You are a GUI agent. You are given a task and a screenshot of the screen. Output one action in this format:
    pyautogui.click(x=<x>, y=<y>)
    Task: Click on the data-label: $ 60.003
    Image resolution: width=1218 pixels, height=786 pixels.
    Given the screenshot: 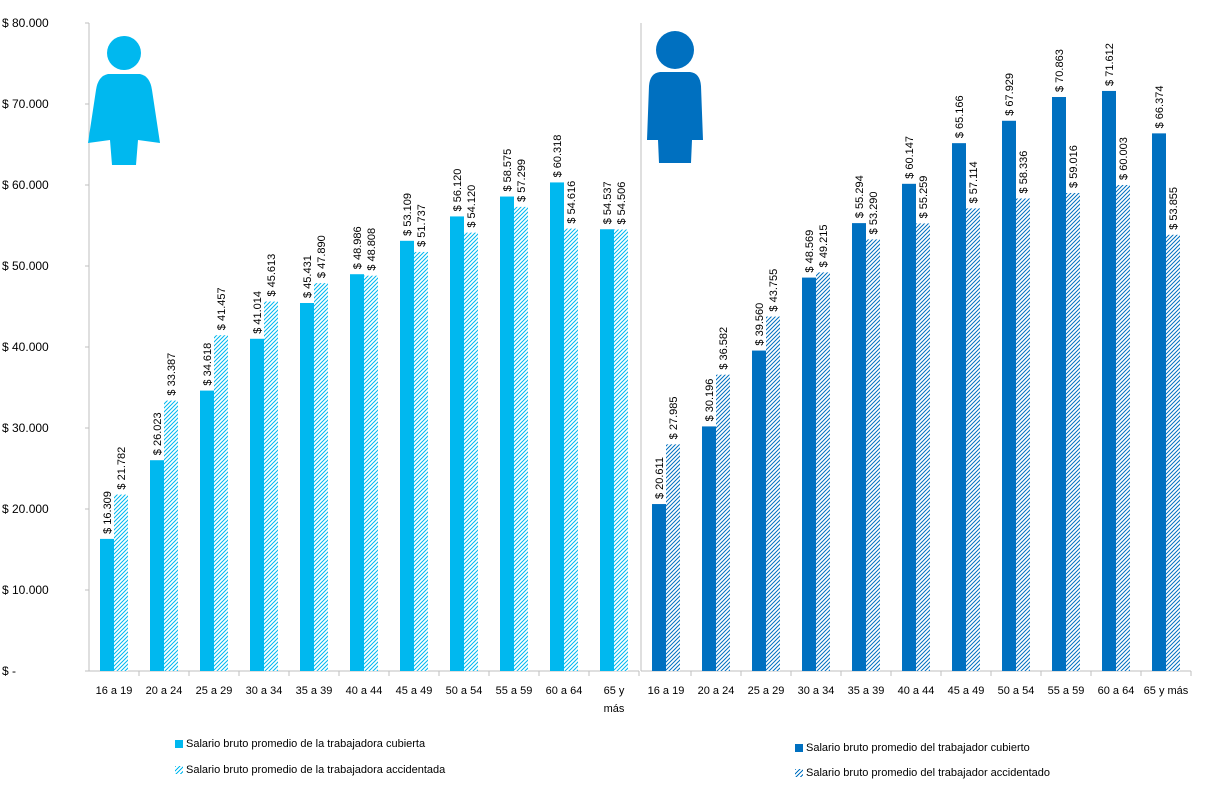 What is the action you would take?
    pyautogui.click(x=1124, y=158)
    